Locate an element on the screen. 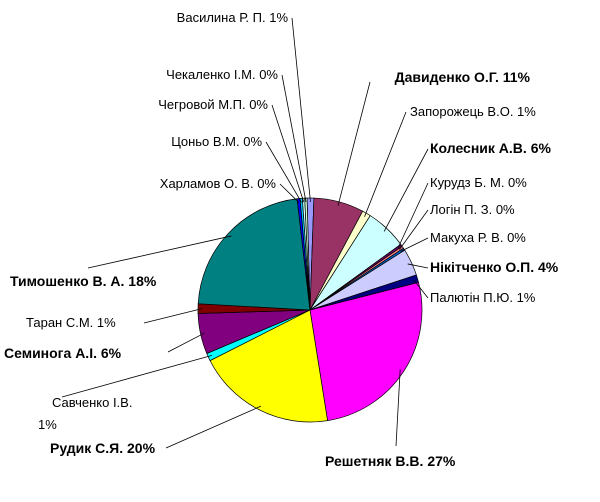 The height and width of the screenshot is (502, 600). slice-label: Савченко І.В. 1% is located at coordinates (85, 413).